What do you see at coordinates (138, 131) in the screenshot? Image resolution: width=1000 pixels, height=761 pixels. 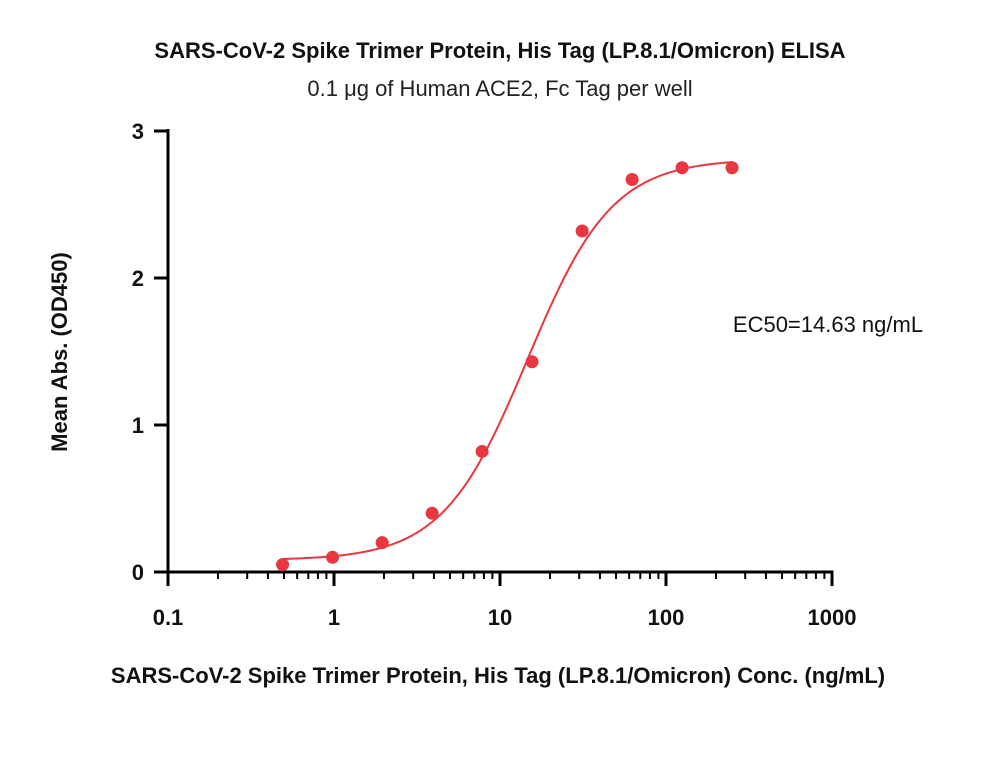 I see `y-tick-label: 3` at bounding box center [138, 131].